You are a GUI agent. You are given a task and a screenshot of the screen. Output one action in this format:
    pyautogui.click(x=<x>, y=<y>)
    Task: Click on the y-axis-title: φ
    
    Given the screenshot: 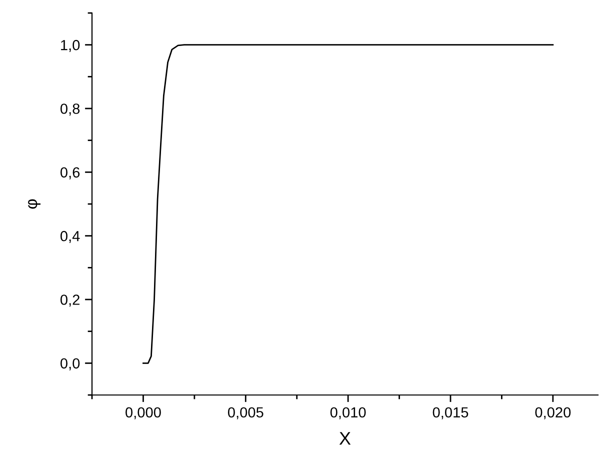 What is the action you would take?
    pyautogui.click(x=34, y=204)
    